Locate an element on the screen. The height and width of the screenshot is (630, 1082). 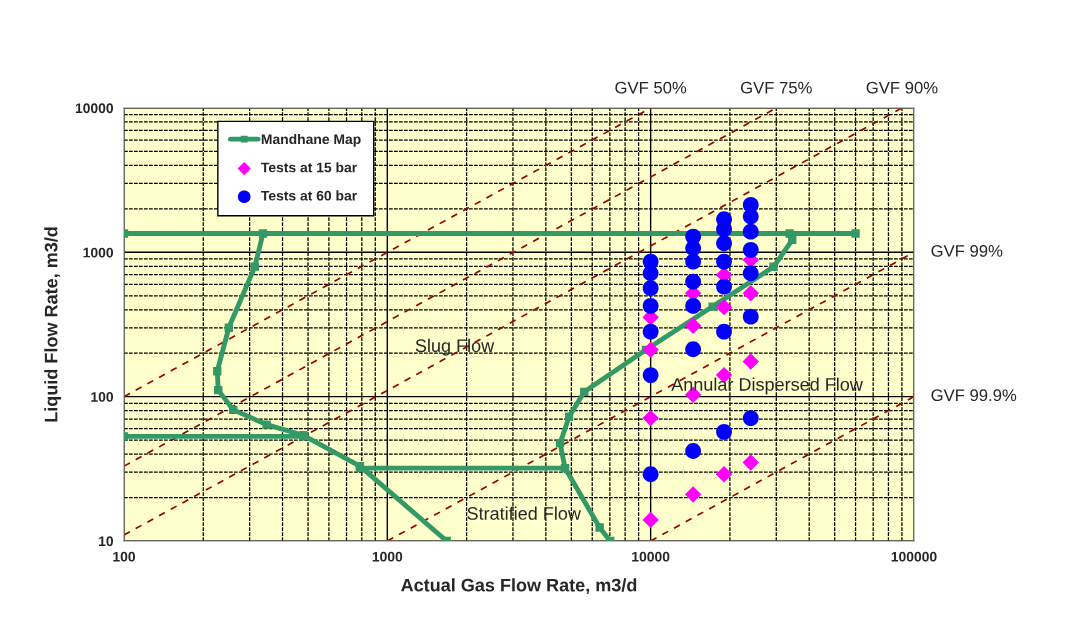
y-tick-label: 10000 is located at coordinates (94, 108).